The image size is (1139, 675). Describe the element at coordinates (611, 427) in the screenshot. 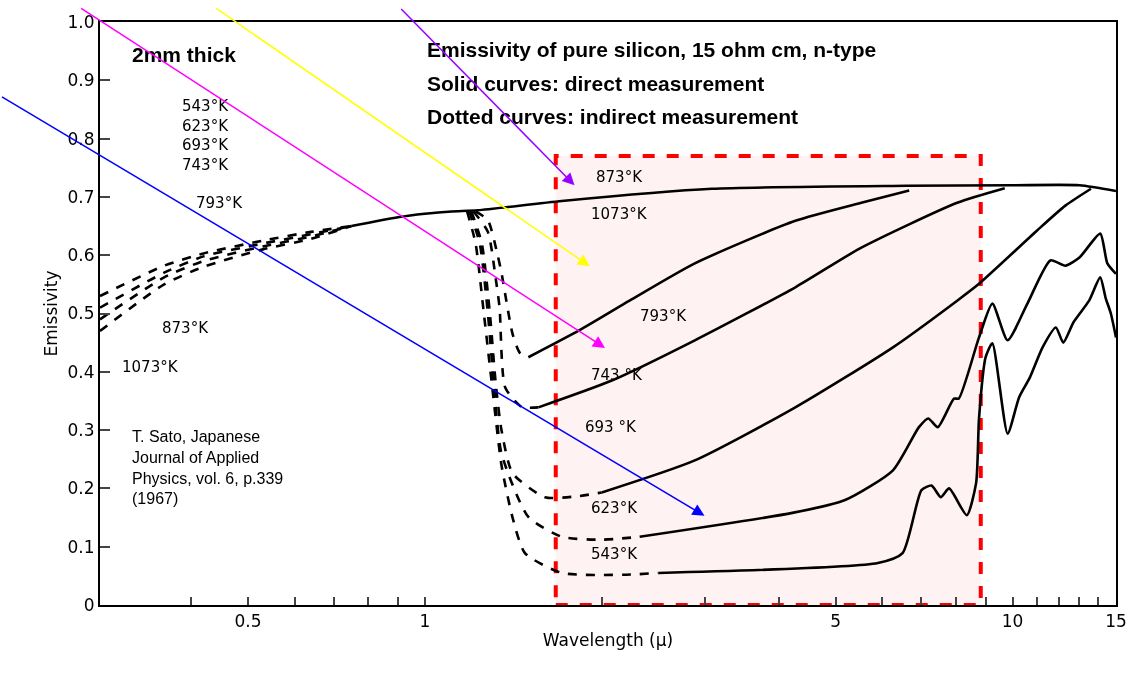

I see `annotation: 693 °K` at that location.